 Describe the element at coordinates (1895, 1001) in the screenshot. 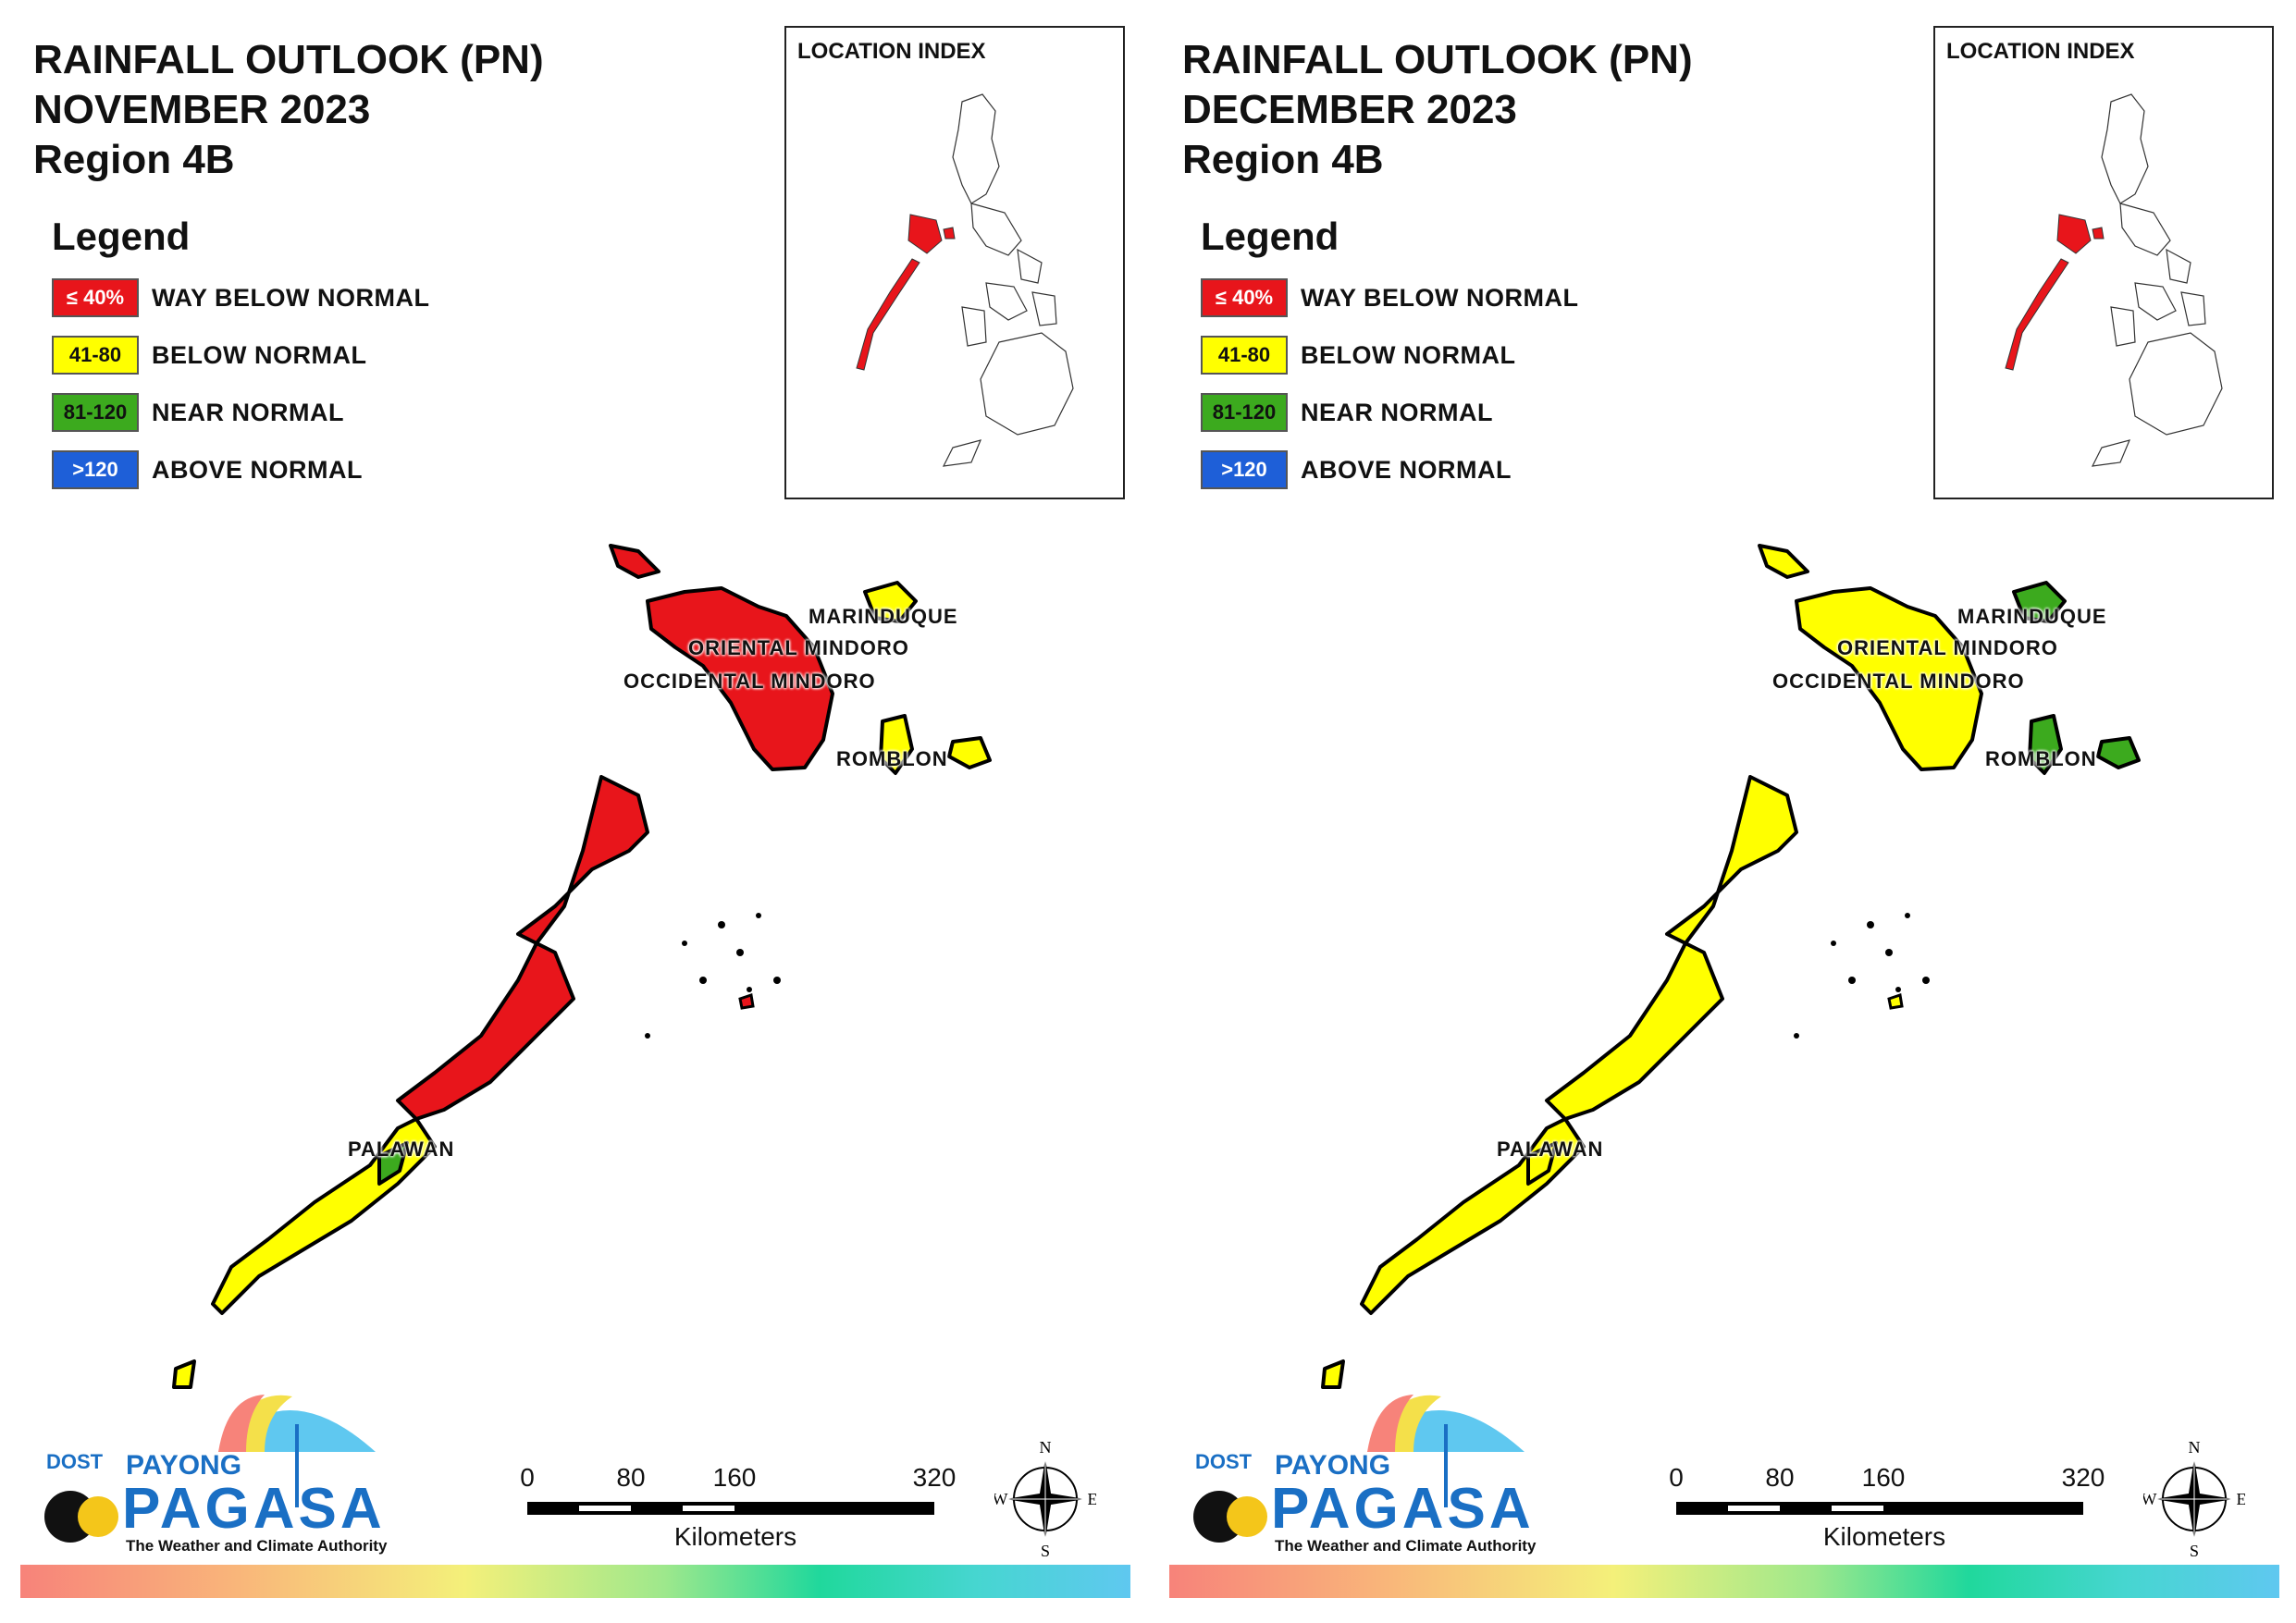

I see `cuyo-islet` at that location.